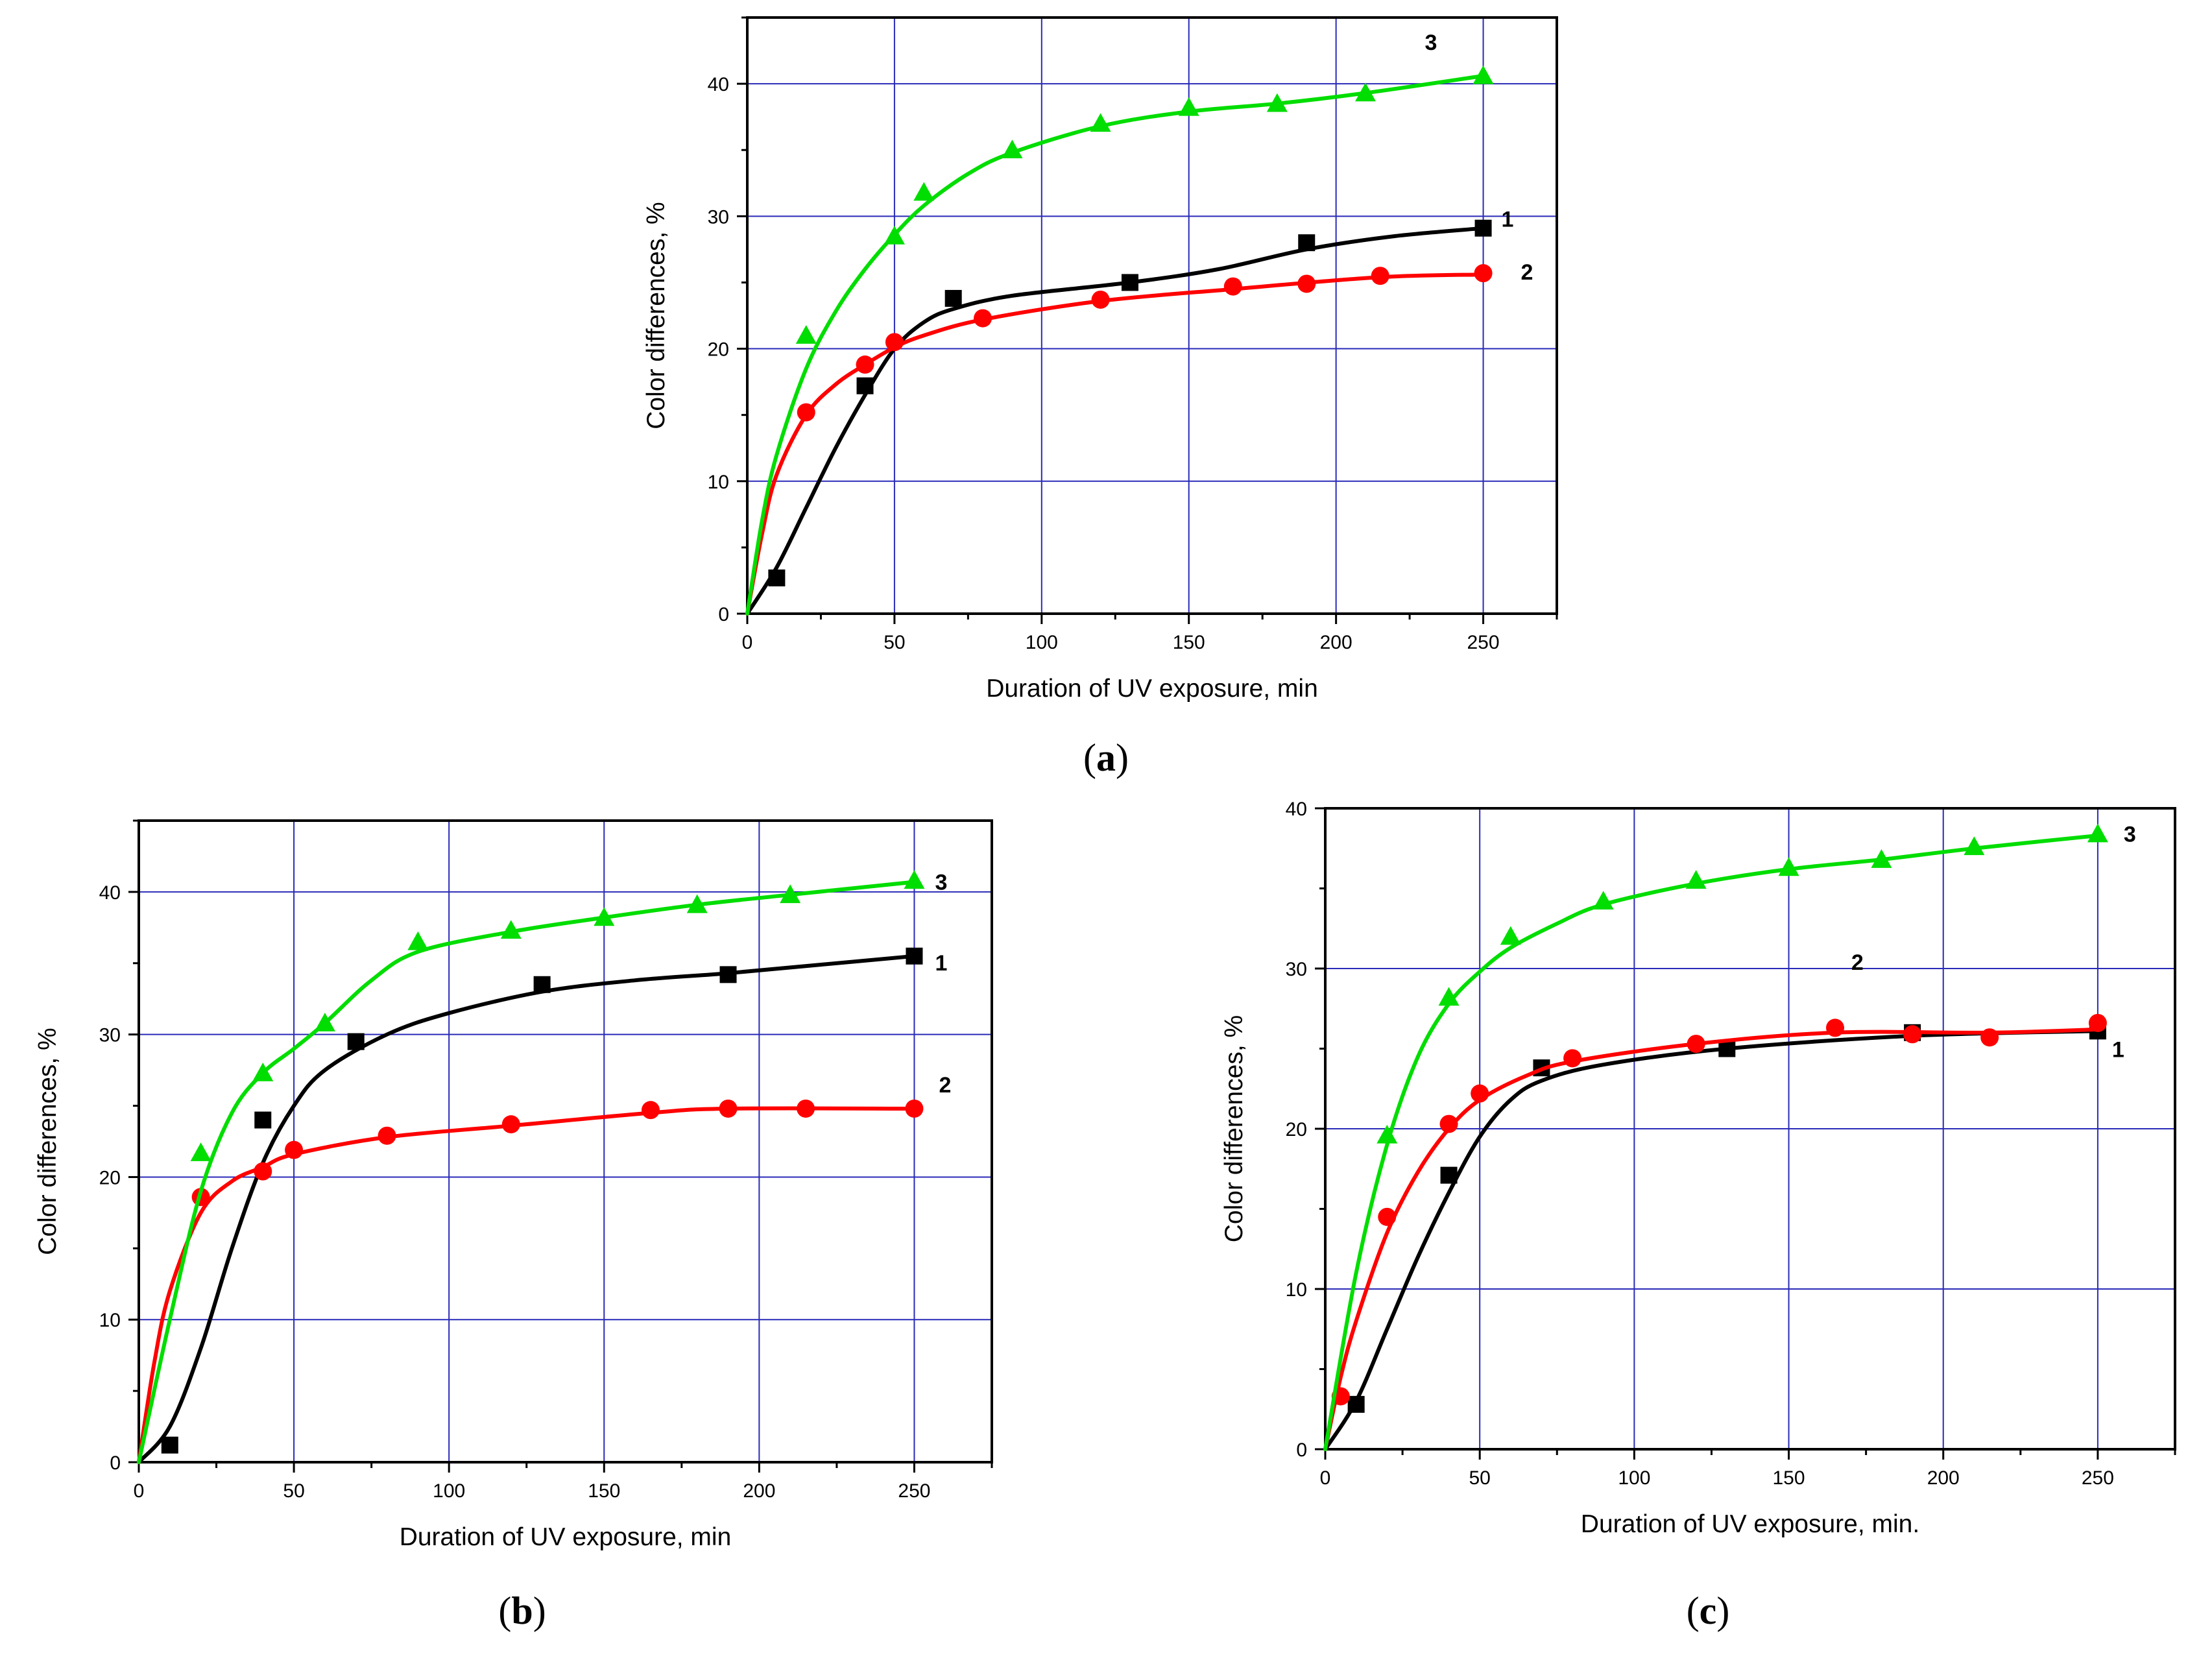 Image resolution: width=2212 pixels, height=1662 pixels. I want to click on x-tick-label: 50, so click(1479, 1478).